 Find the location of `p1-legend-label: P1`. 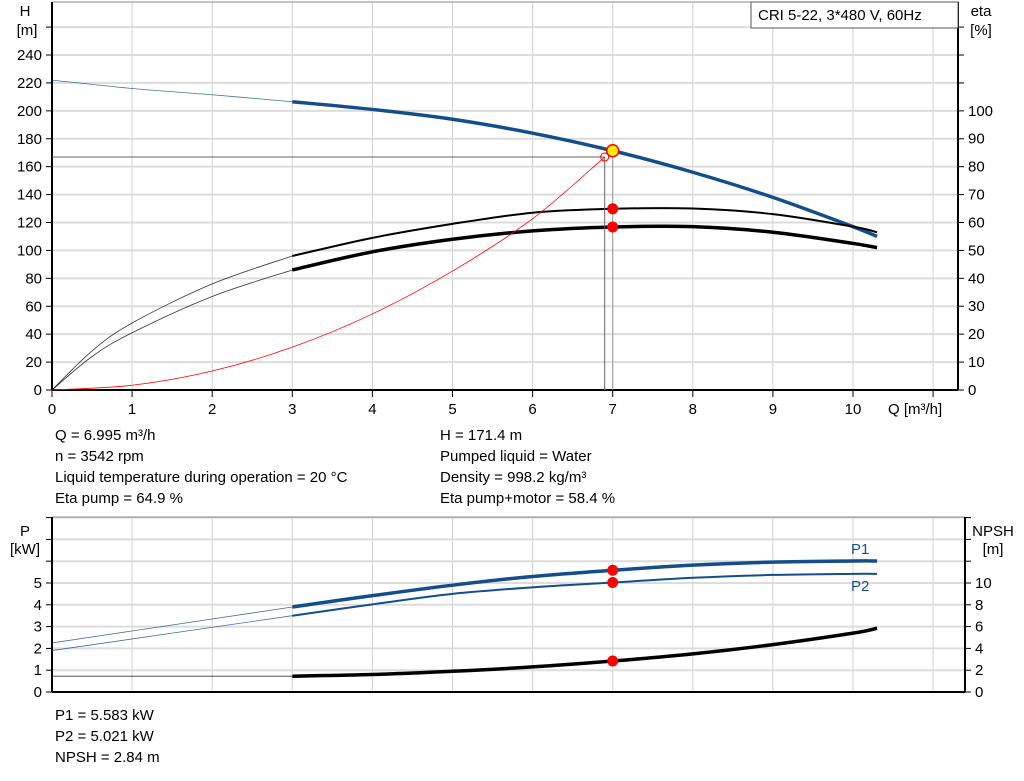

p1-legend-label: P1 is located at coordinates (860, 549).